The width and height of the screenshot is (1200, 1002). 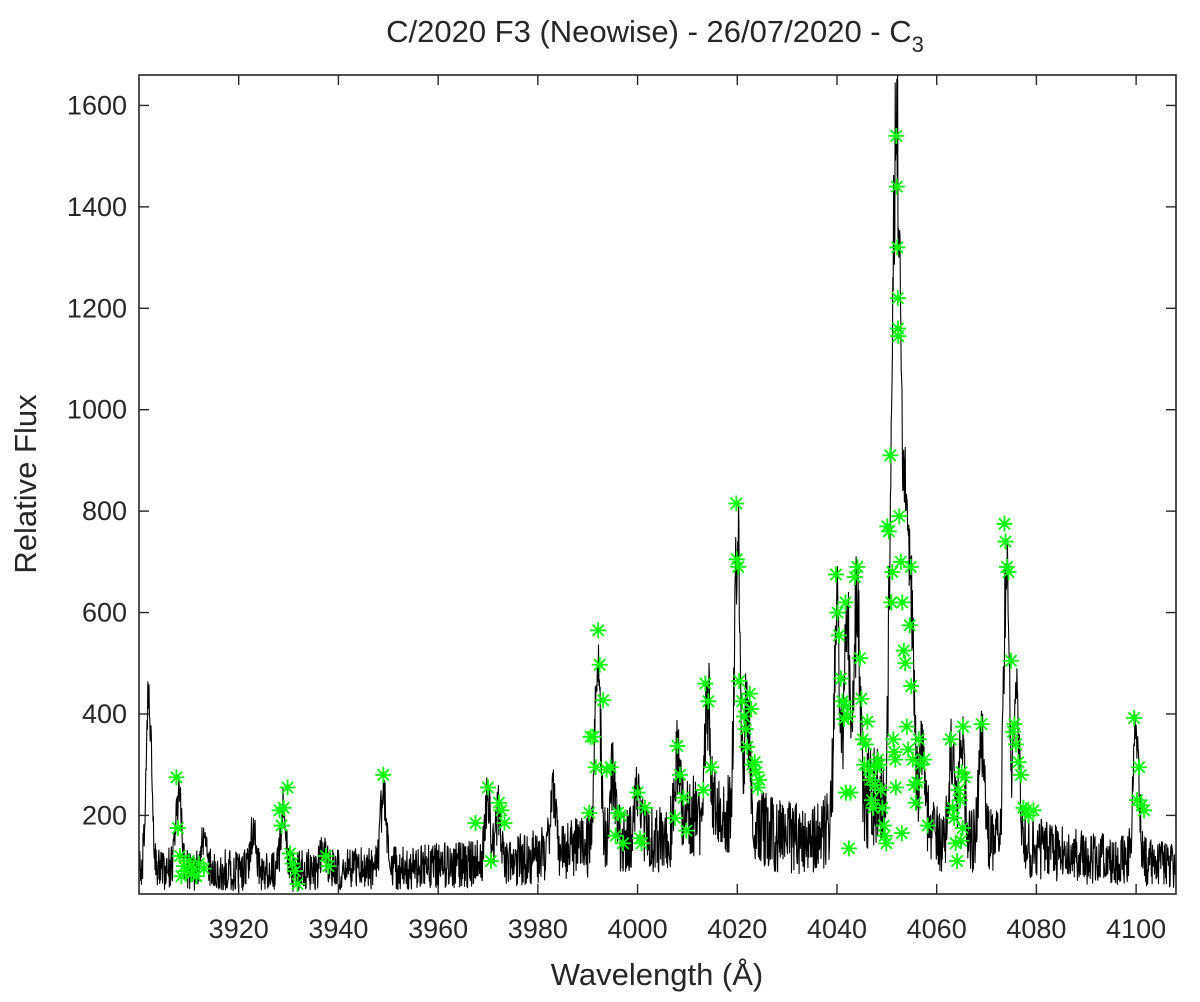 I want to click on y-tick-label: 200, so click(x=104, y=815).